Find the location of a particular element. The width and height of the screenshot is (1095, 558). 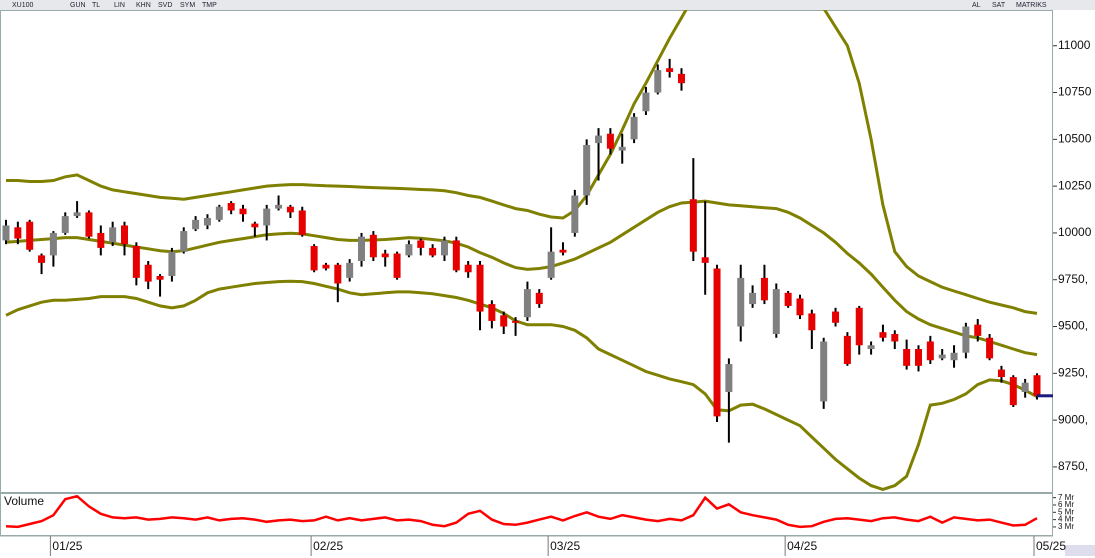

volume-y-tick-label: 4 Mr is located at coordinates (1066, 519).